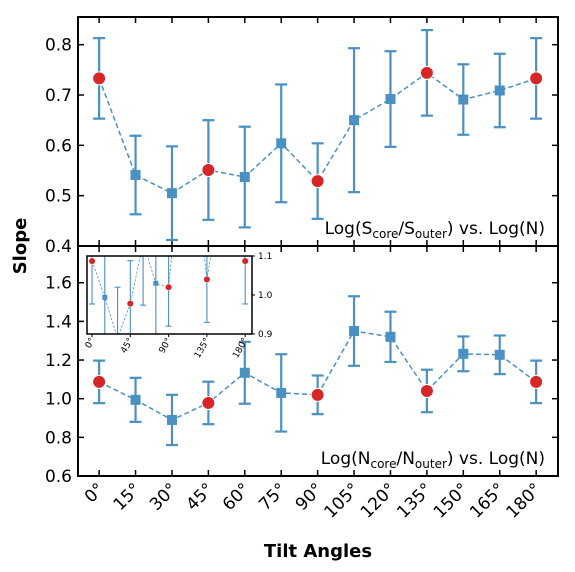  Describe the element at coordinates (406, 229) in the screenshot. I see `annotation-part: /S` at that location.